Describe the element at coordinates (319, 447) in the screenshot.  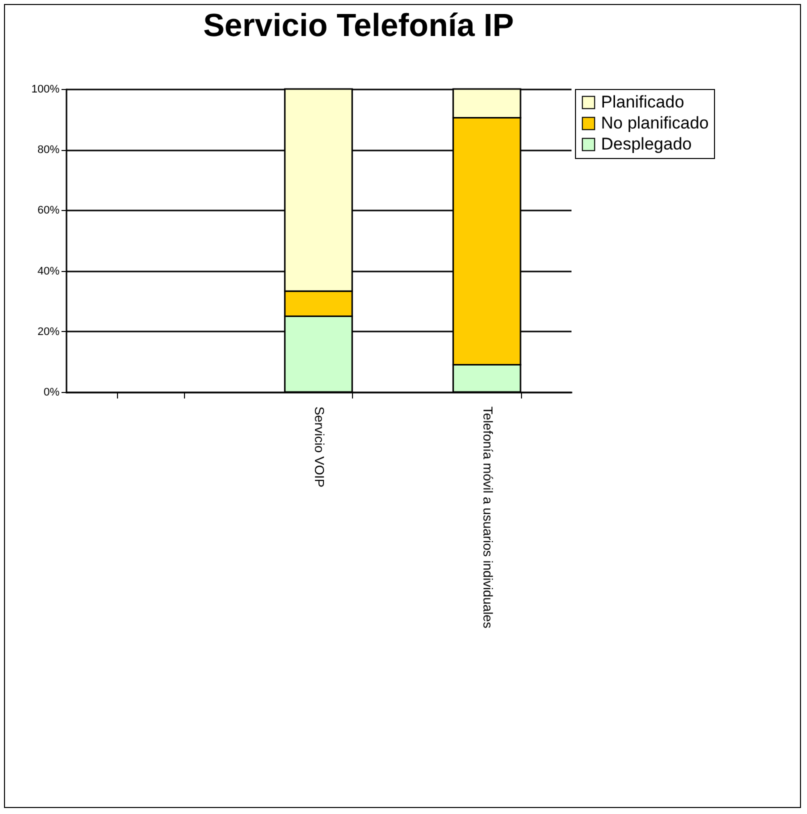
I see `x-tick-label: Servicio VOIP` at that location.